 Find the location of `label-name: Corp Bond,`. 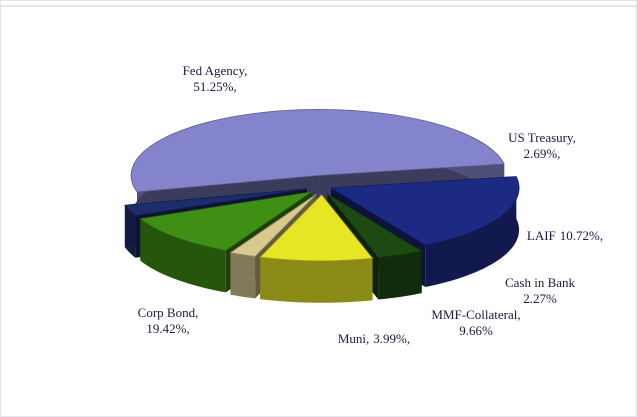

label-name: Corp Bond, is located at coordinates (168, 312).